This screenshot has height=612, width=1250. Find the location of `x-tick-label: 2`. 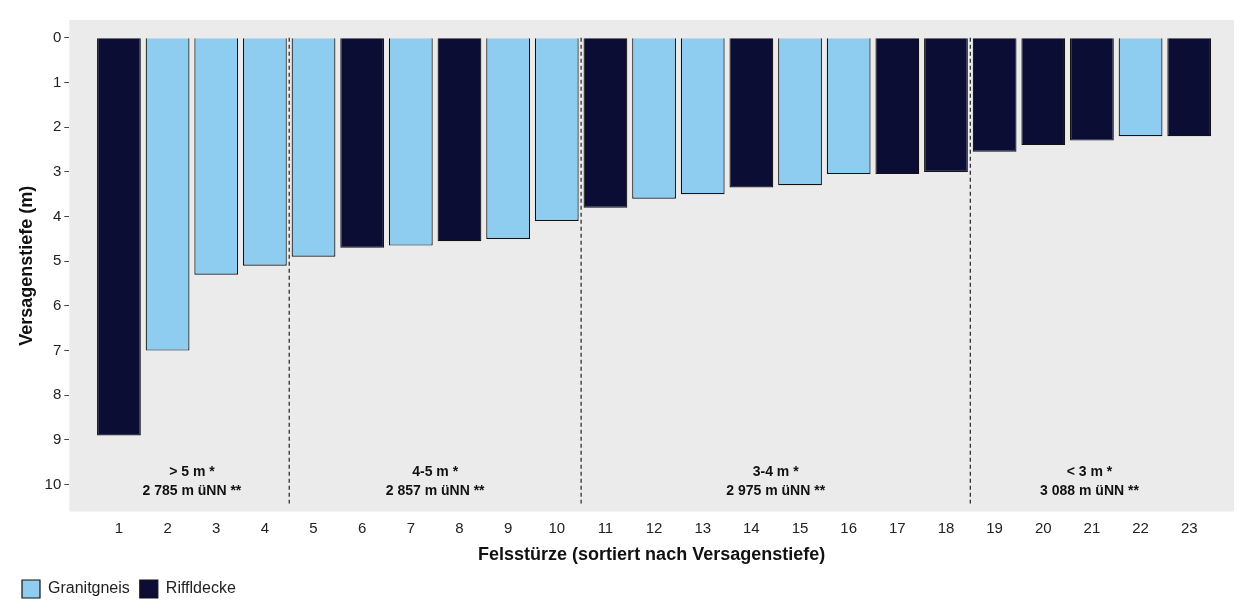

x-tick-label: 2 is located at coordinates (167, 527).